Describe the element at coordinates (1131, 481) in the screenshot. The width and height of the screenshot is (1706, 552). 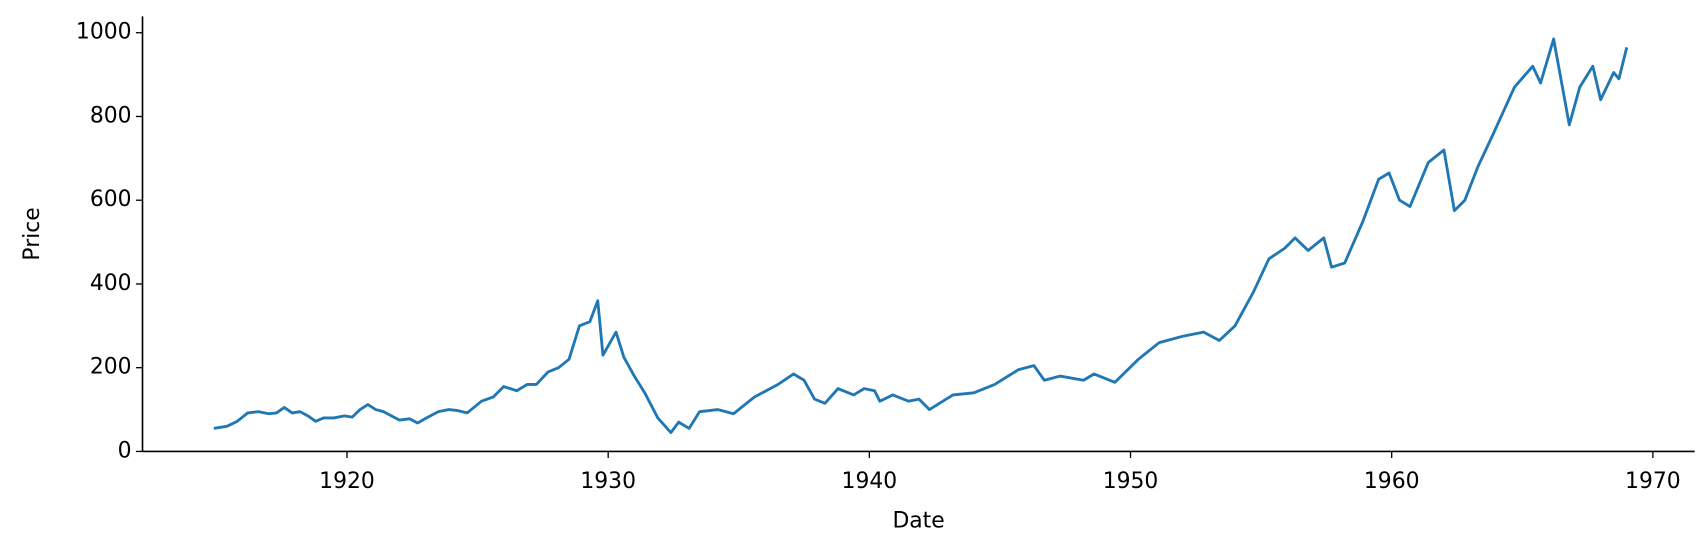
I see `x-tick-label: 1950` at that location.